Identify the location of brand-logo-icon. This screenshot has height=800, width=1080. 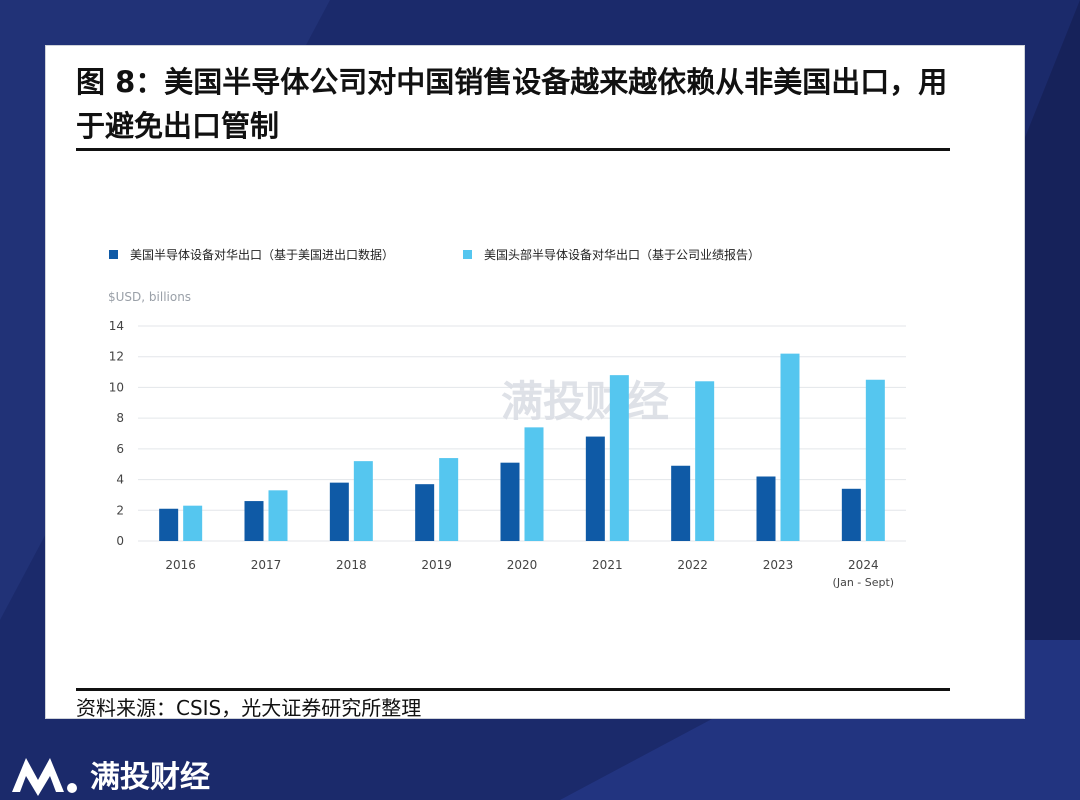
(44, 777).